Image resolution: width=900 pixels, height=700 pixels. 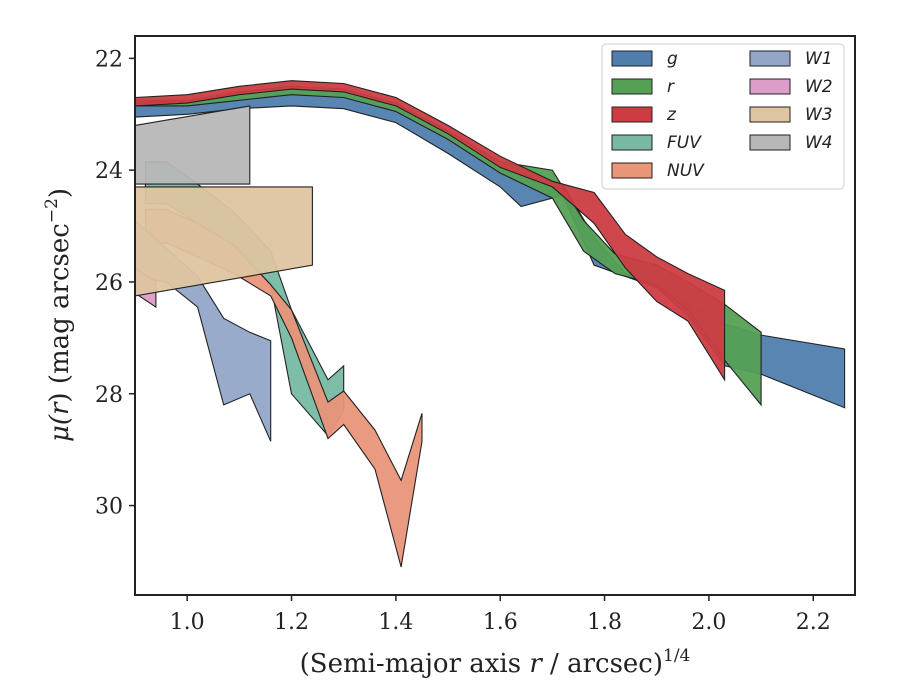 I want to click on x-axis: 1.0 1.2 1.4 1.6 1.8 2.0 2.2, so click(x=500, y=615).